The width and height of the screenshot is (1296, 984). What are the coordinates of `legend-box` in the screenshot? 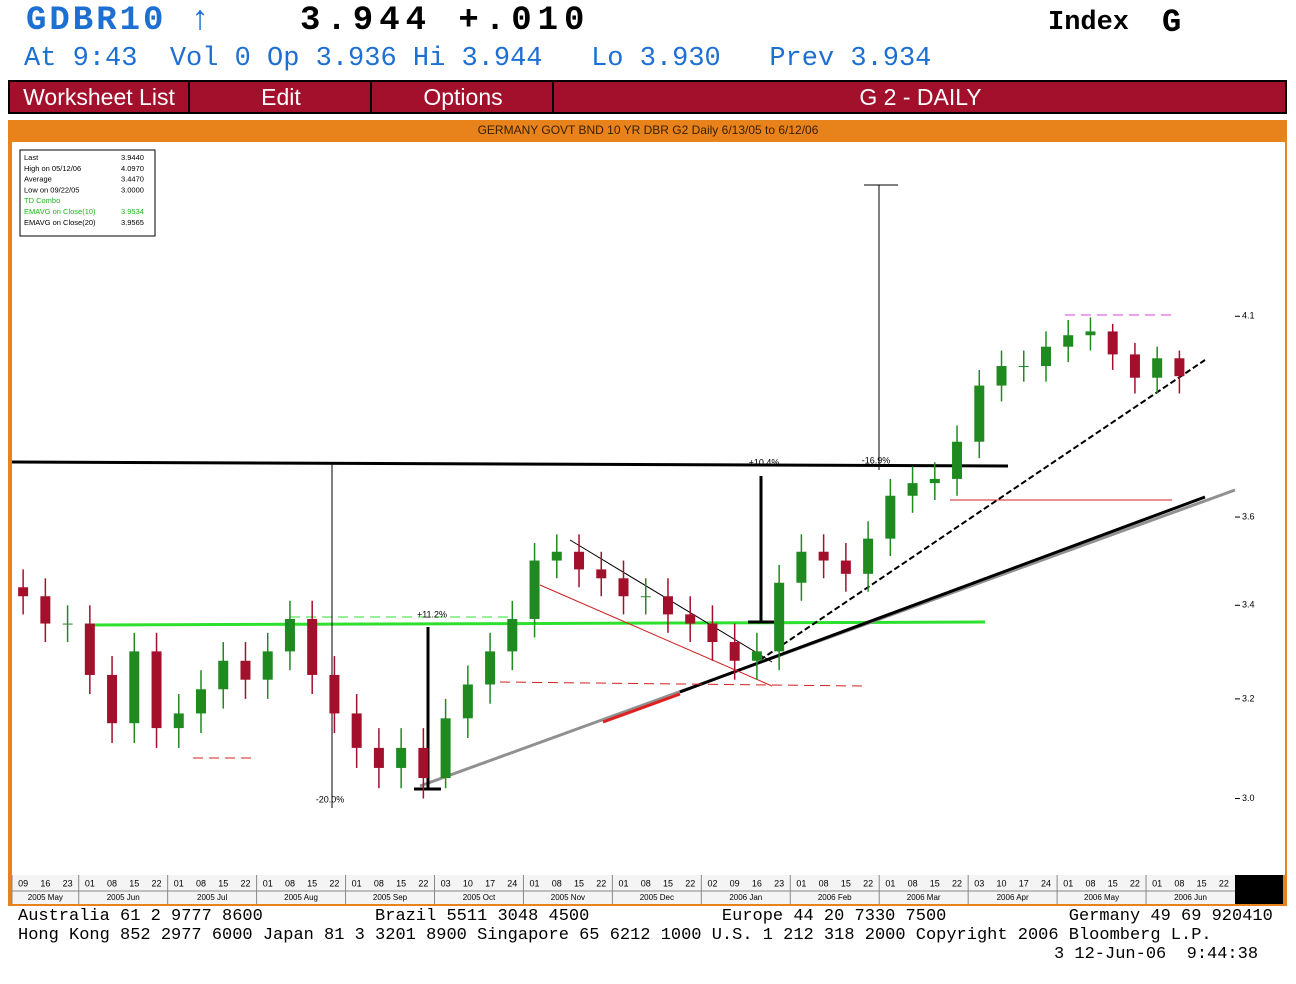 It's located at (87, 193).